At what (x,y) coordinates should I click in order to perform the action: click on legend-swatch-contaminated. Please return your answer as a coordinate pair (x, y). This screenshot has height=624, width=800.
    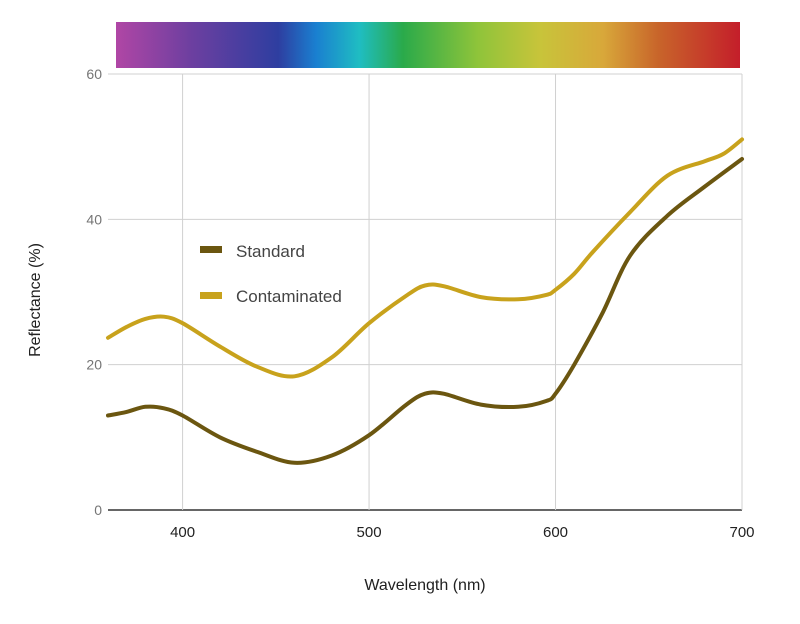
    Looking at the image, I should click on (211, 295).